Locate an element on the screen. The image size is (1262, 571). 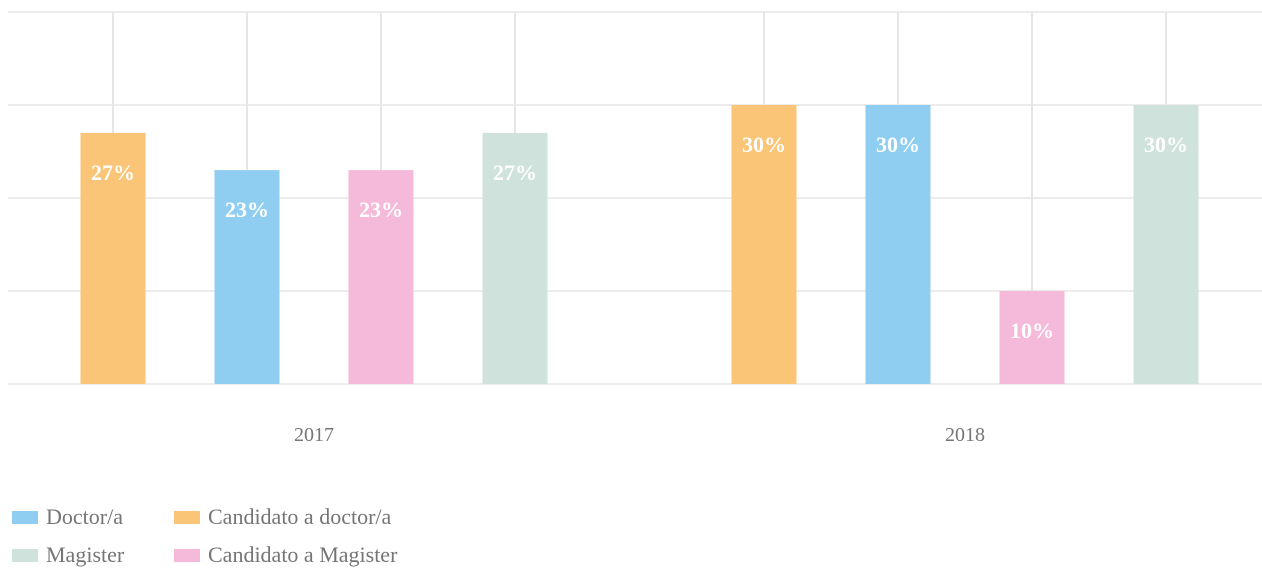
data-label: 10% is located at coordinates (1032, 330).